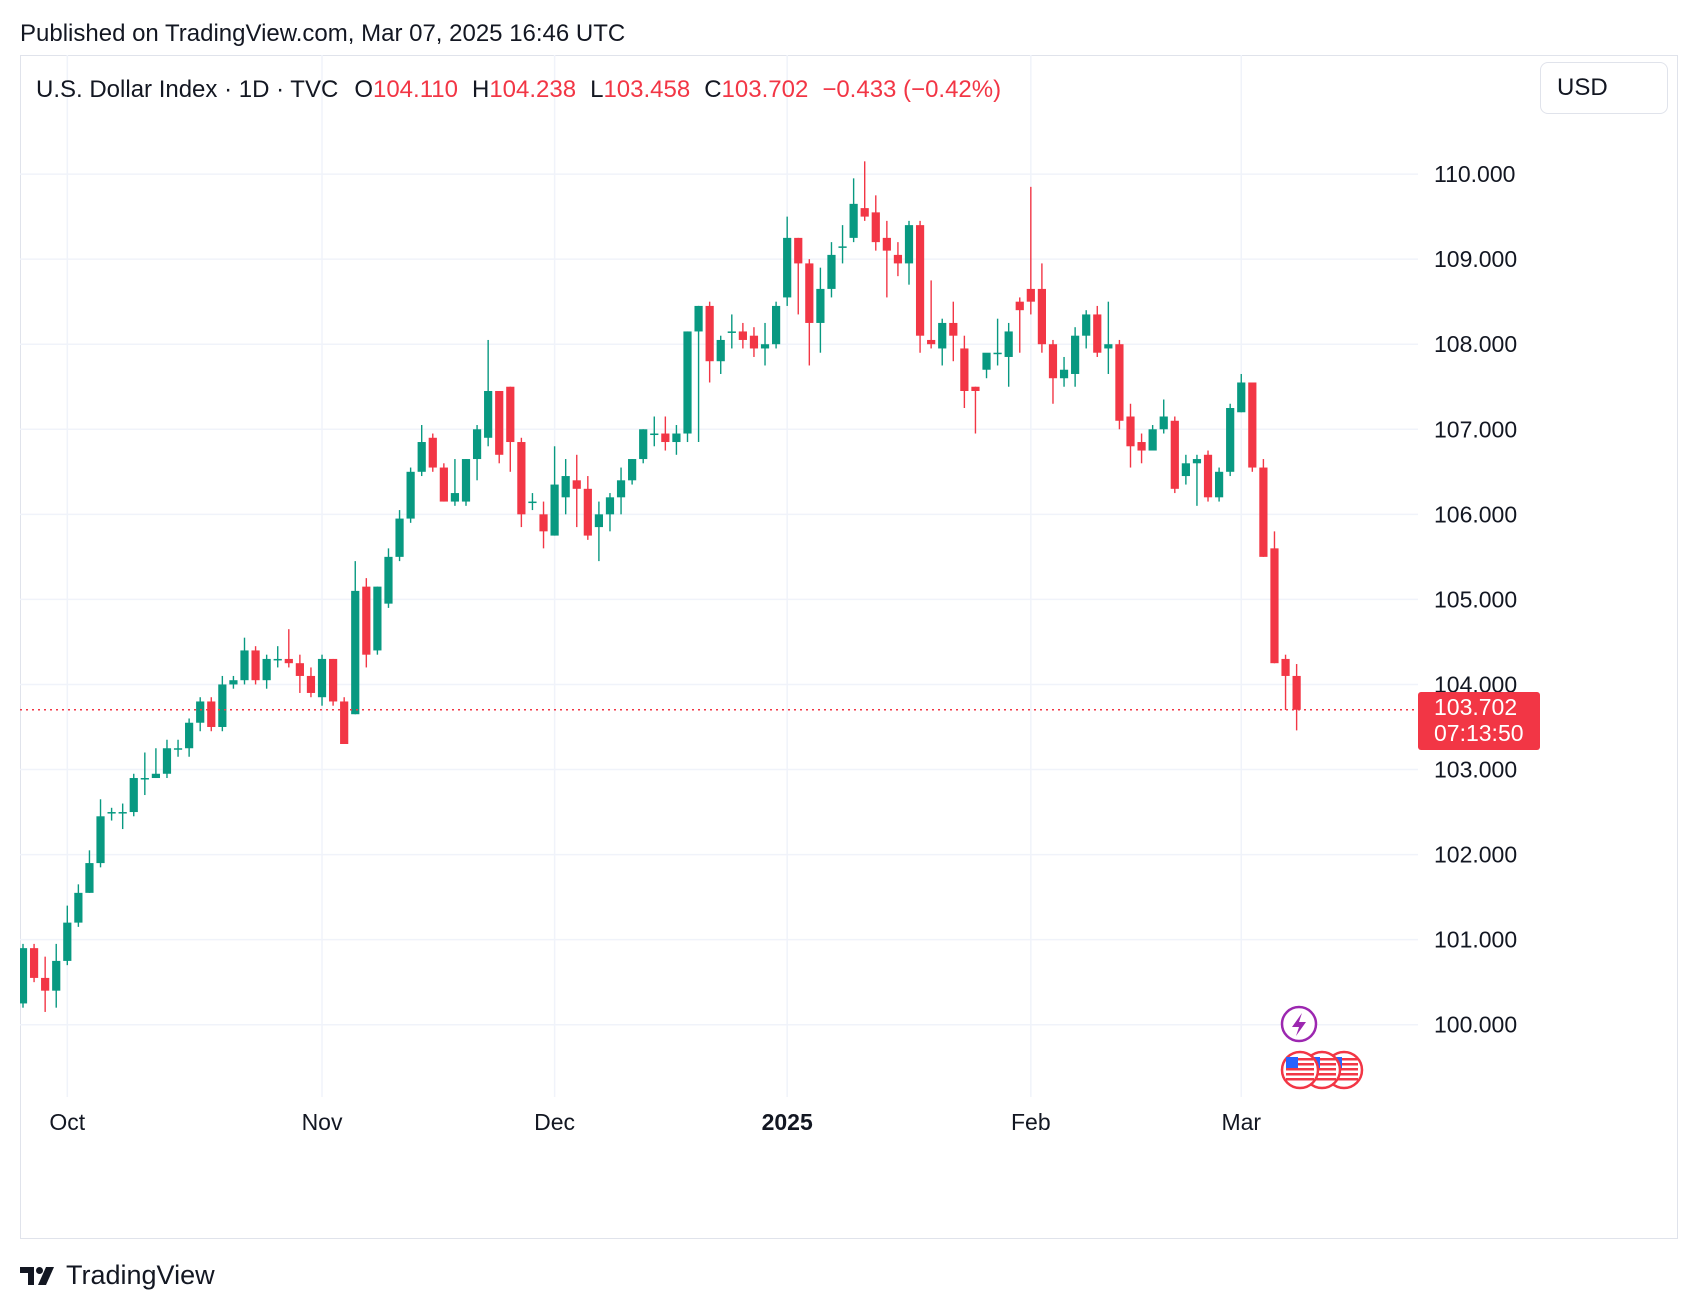 The height and width of the screenshot is (1308, 1694). I want to click on currency-button: USD, so click(1604, 88).